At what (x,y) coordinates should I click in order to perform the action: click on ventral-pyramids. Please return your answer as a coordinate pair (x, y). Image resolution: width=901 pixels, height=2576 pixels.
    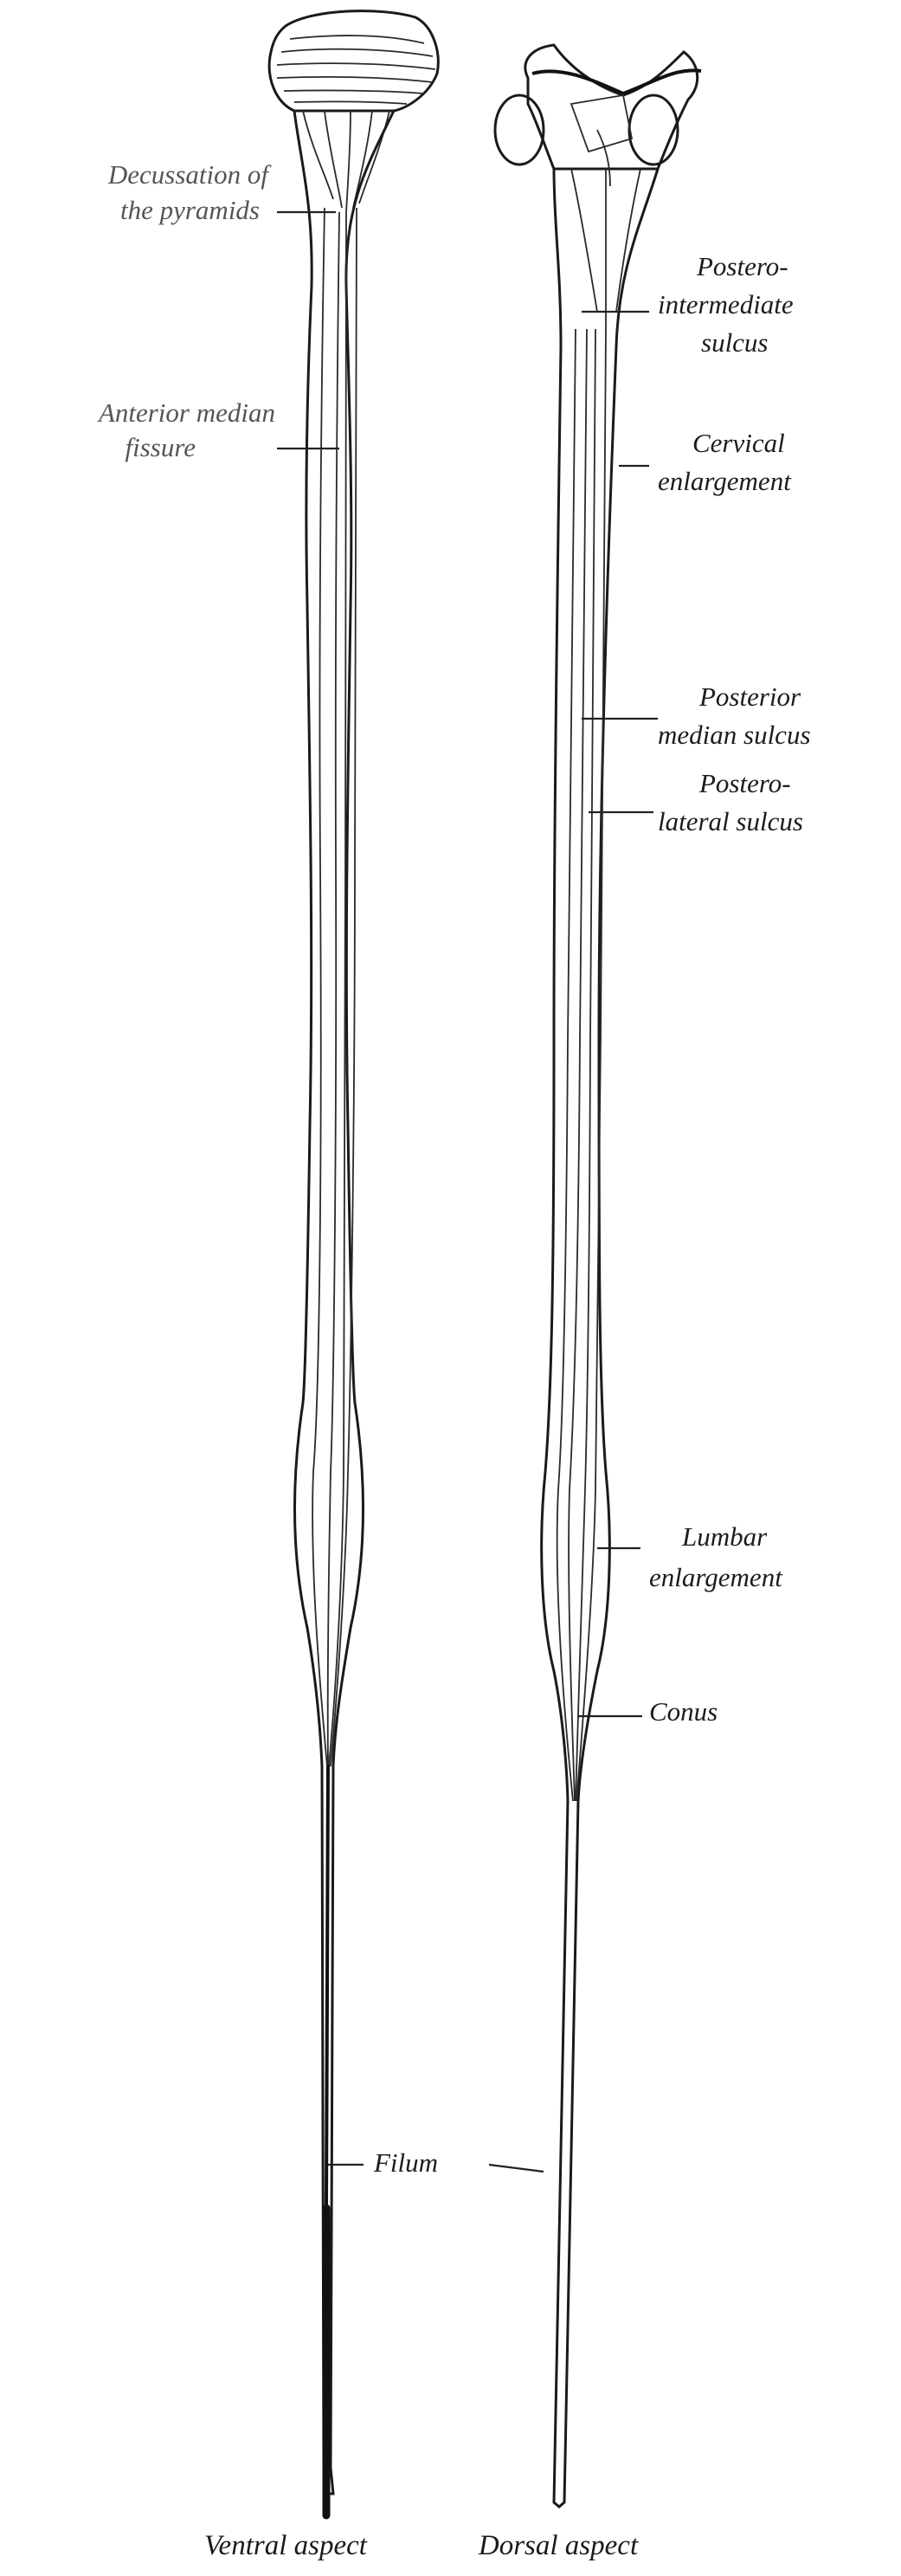
    Looking at the image, I should click on (346, 161).